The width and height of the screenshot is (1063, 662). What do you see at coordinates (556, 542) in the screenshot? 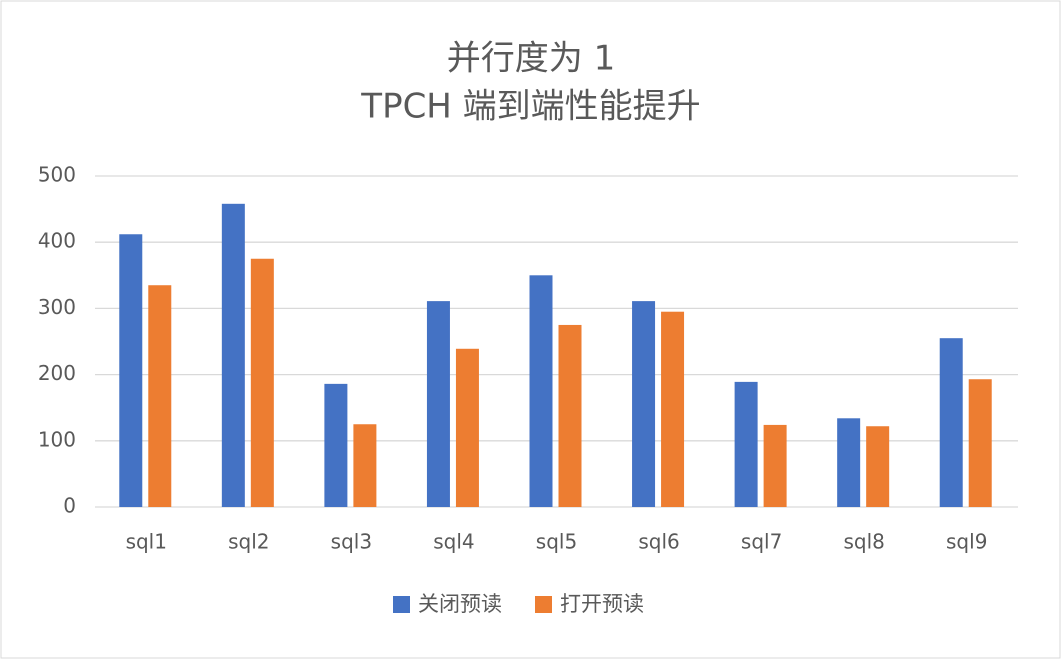
I see `x-tick-label: sql5` at bounding box center [556, 542].